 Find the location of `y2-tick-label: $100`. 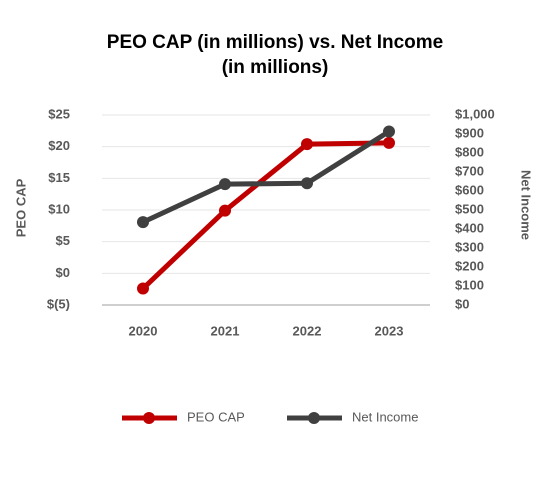

y2-tick-label: $100 is located at coordinates (469, 284).